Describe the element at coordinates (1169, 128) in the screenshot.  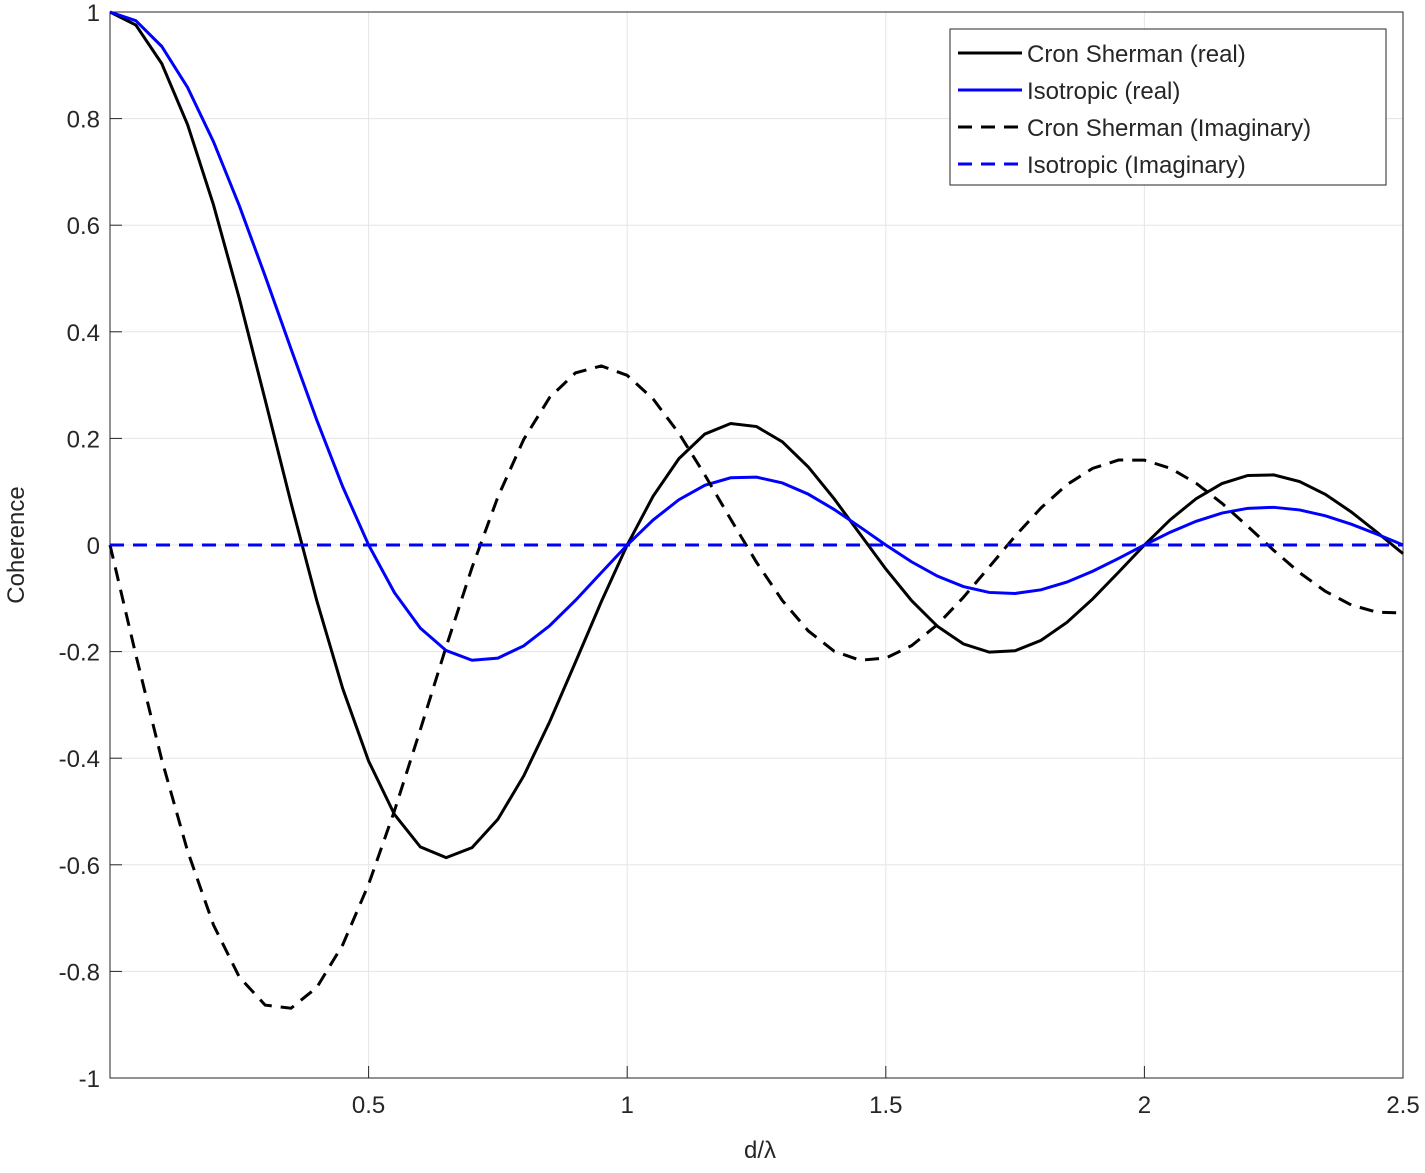
I see `legend-label: Cron Sherman (Imaginary)` at that location.